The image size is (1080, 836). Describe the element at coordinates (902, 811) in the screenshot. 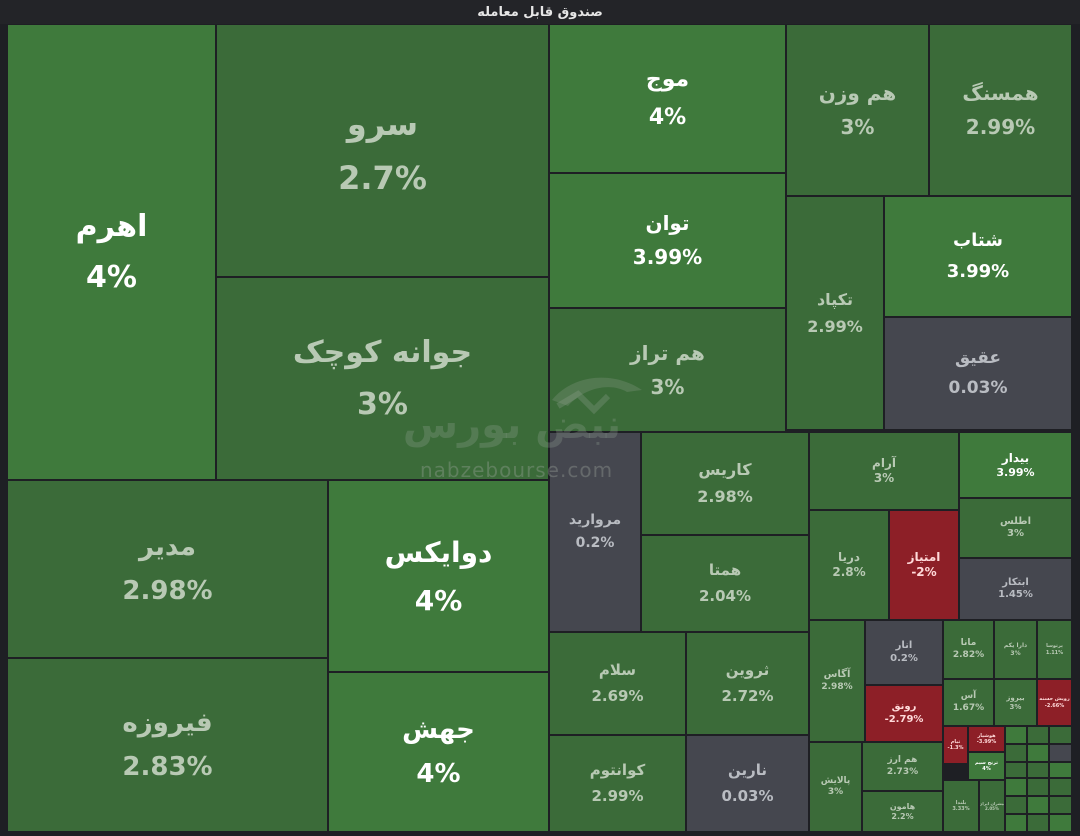

I see `treemap-tile: هامون 2.2%` at that location.